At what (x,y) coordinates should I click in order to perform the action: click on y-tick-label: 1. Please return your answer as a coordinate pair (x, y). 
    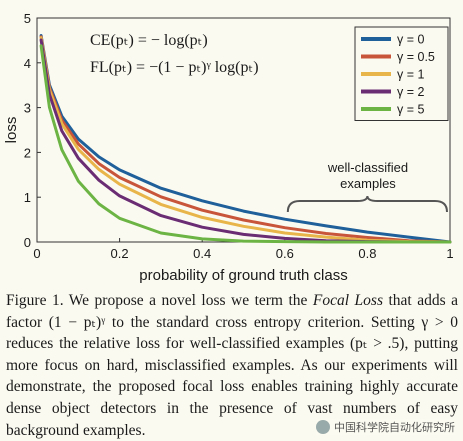
    Looking at the image, I should click on (27, 197).